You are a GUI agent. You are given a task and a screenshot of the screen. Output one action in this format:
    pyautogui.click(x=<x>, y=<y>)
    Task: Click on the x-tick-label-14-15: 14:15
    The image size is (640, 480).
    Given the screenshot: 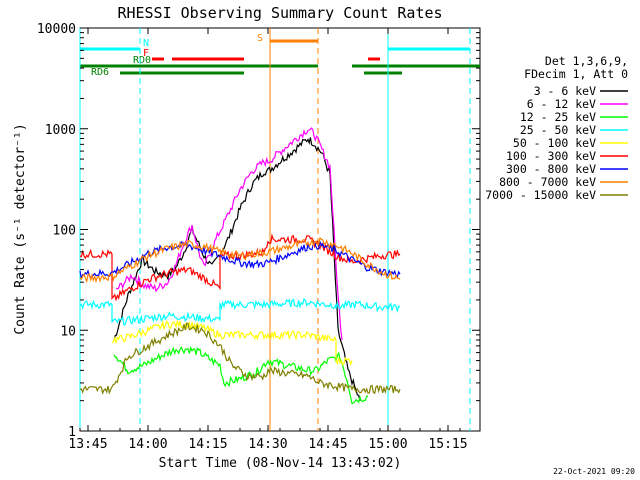 What is the action you would take?
    pyautogui.click(x=207, y=444)
    